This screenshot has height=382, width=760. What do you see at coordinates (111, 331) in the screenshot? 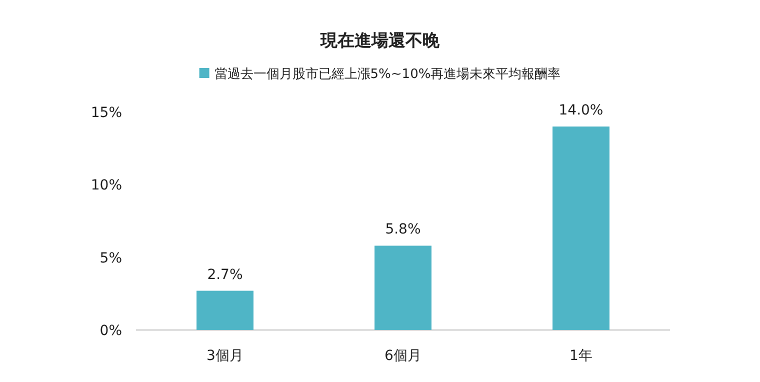
I see `y-tick-label: 0%` at bounding box center [111, 331].